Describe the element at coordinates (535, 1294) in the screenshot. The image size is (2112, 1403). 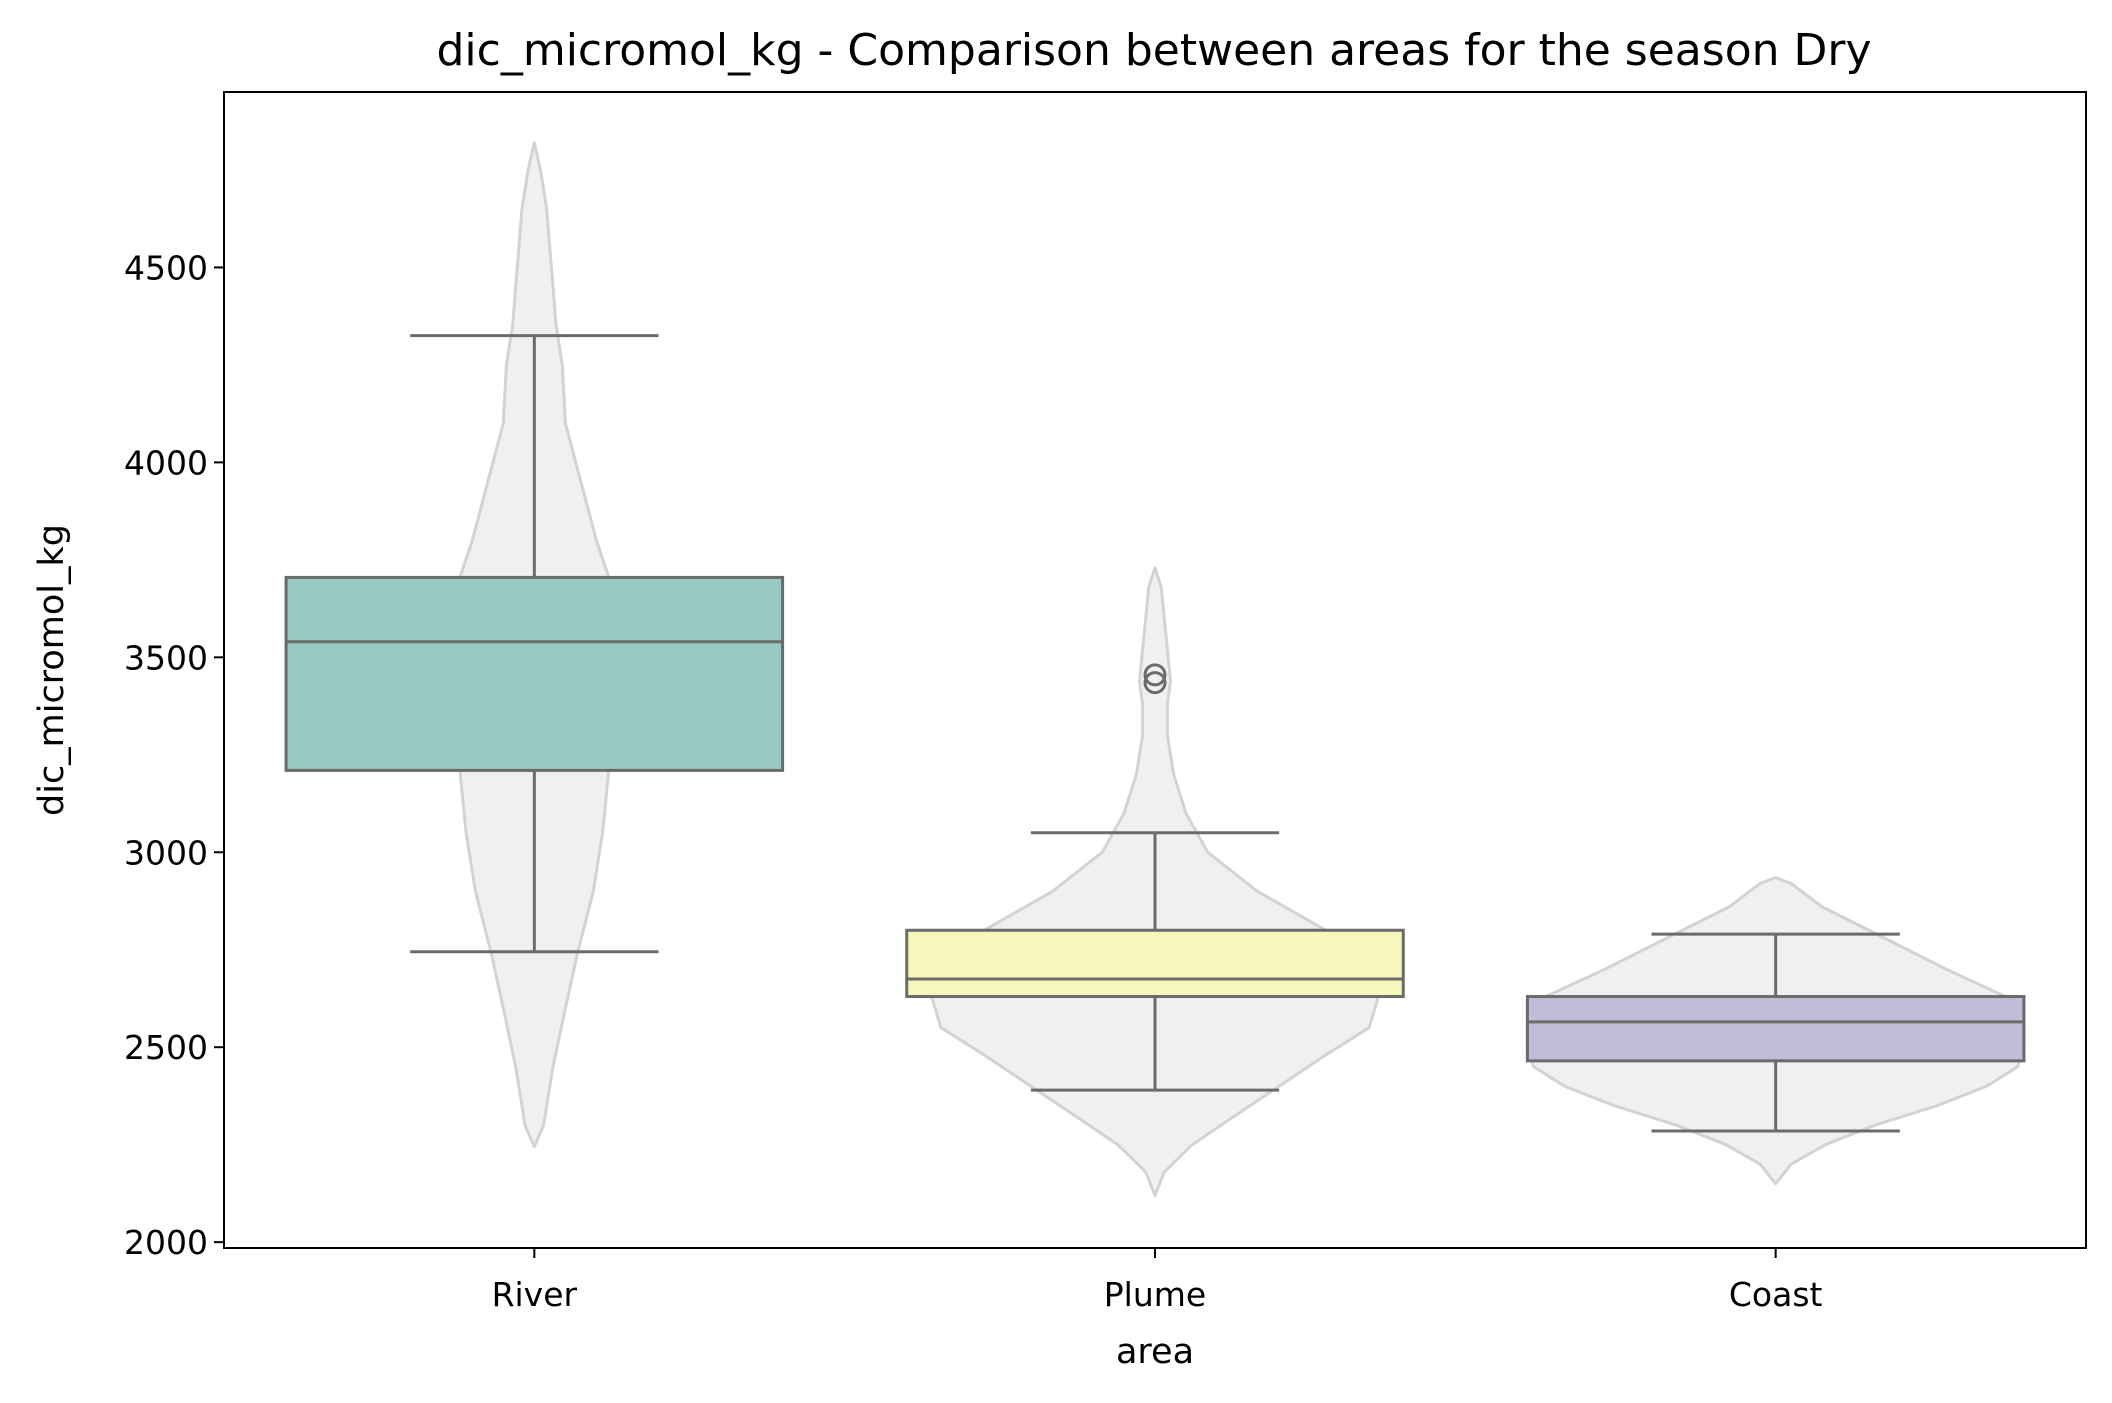
I see `x-tick-label: River` at that location.